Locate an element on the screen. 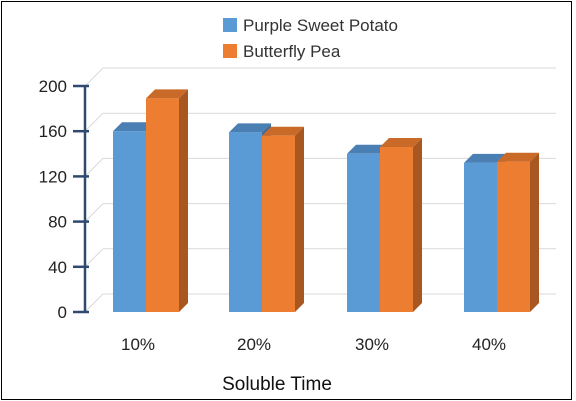 This screenshot has width=576, height=401. x-tick-label: 10% is located at coordinates (138, 344).